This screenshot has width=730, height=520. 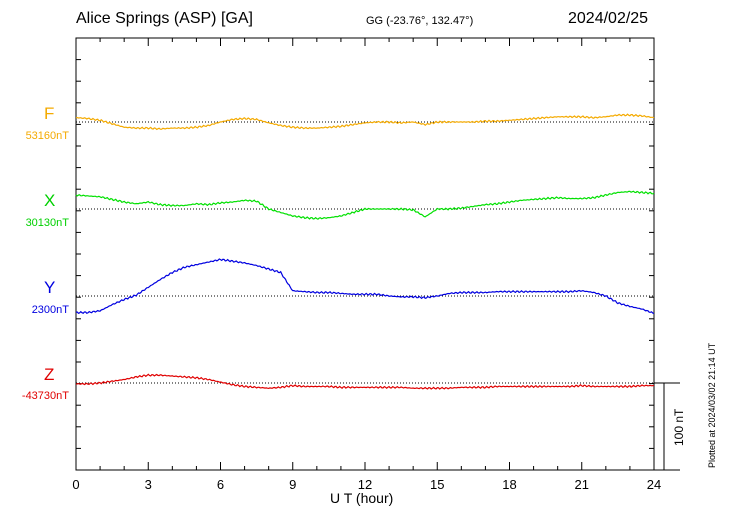 I want to click on channel-label-y: Y, so click(x=50, y=287).